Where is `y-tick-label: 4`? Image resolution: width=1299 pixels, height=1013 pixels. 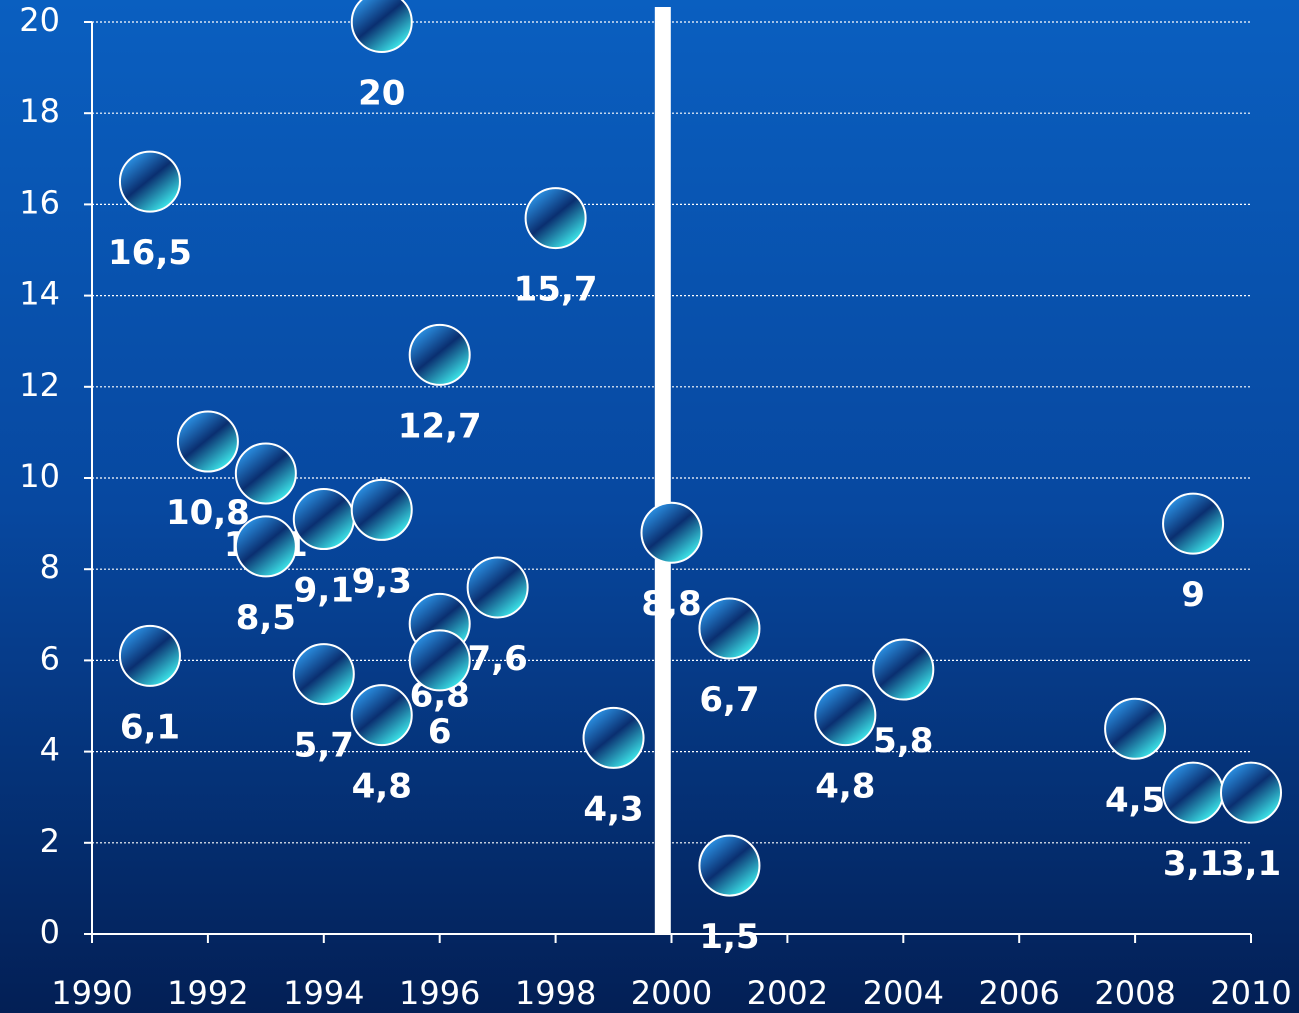
y-tick-label: 4 is located at coordinates (50, 750).